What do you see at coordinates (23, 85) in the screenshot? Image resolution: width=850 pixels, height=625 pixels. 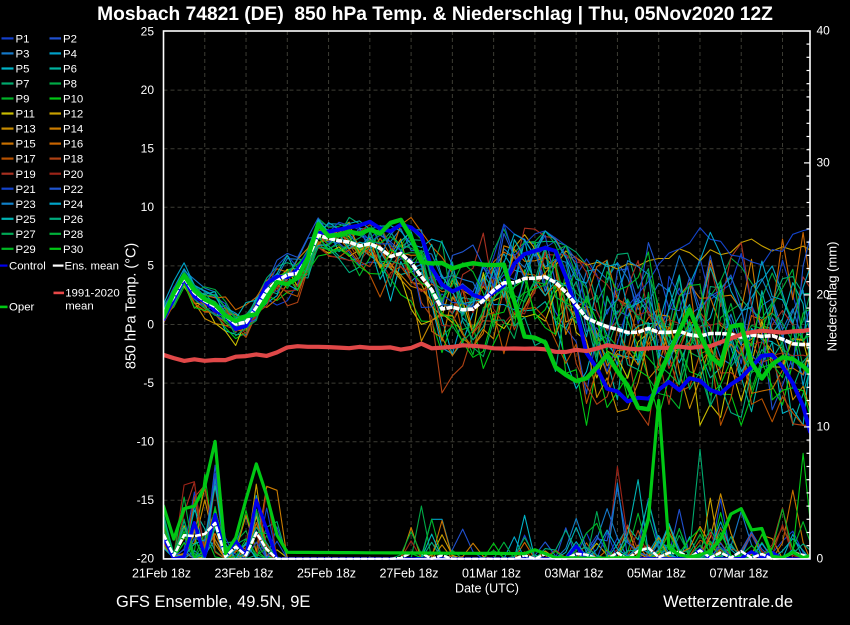 I see `svg-text: P7` at bounding box center [23, 85].